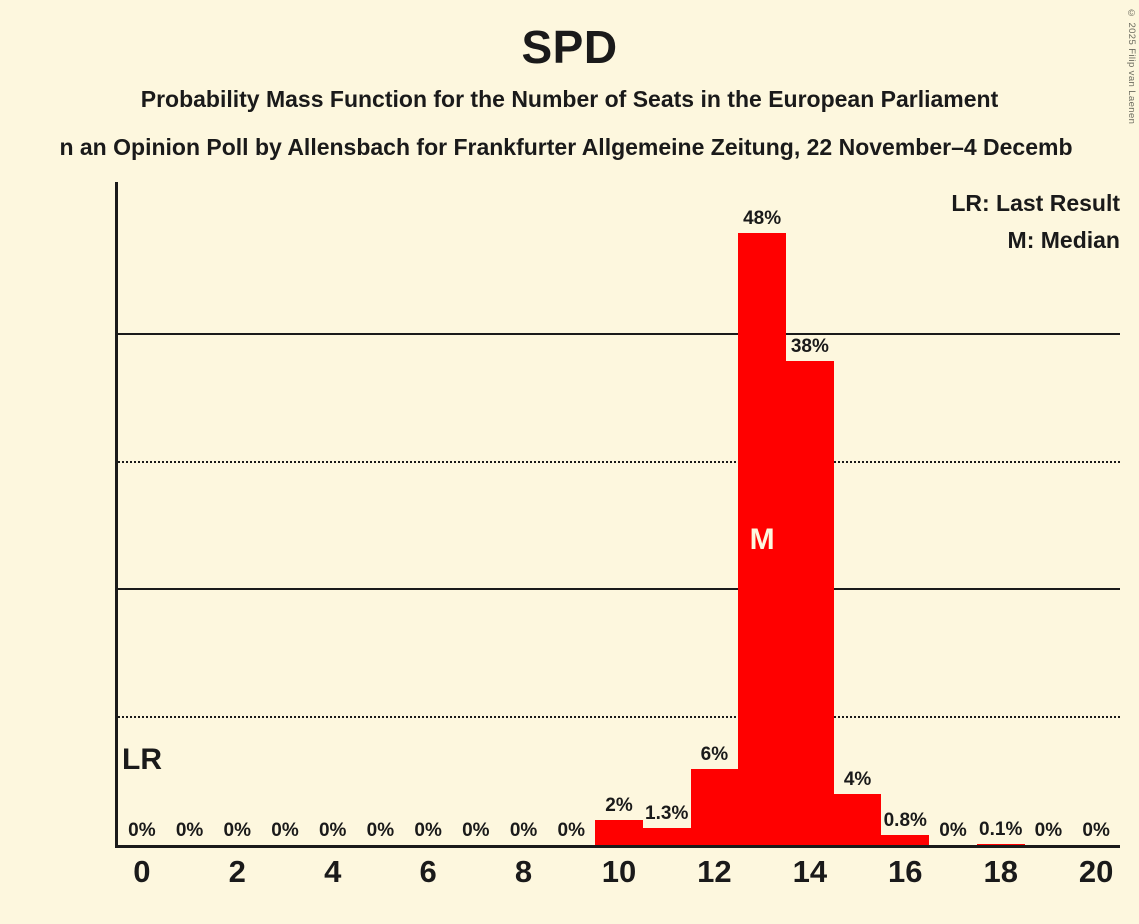 This screenshot has height=924, width=1139. Describe the element at coordinates (905, 871) in the screenshot. I see `x-axis-tick-label: 16` at that location.